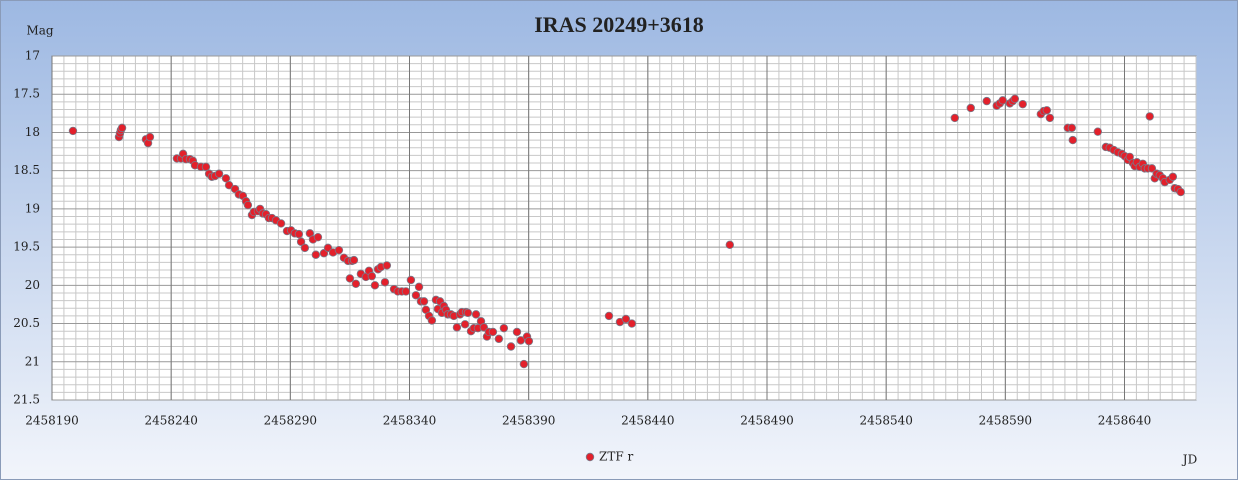  I want to click on x-tick-label: 2458590, so click(1005, 421).